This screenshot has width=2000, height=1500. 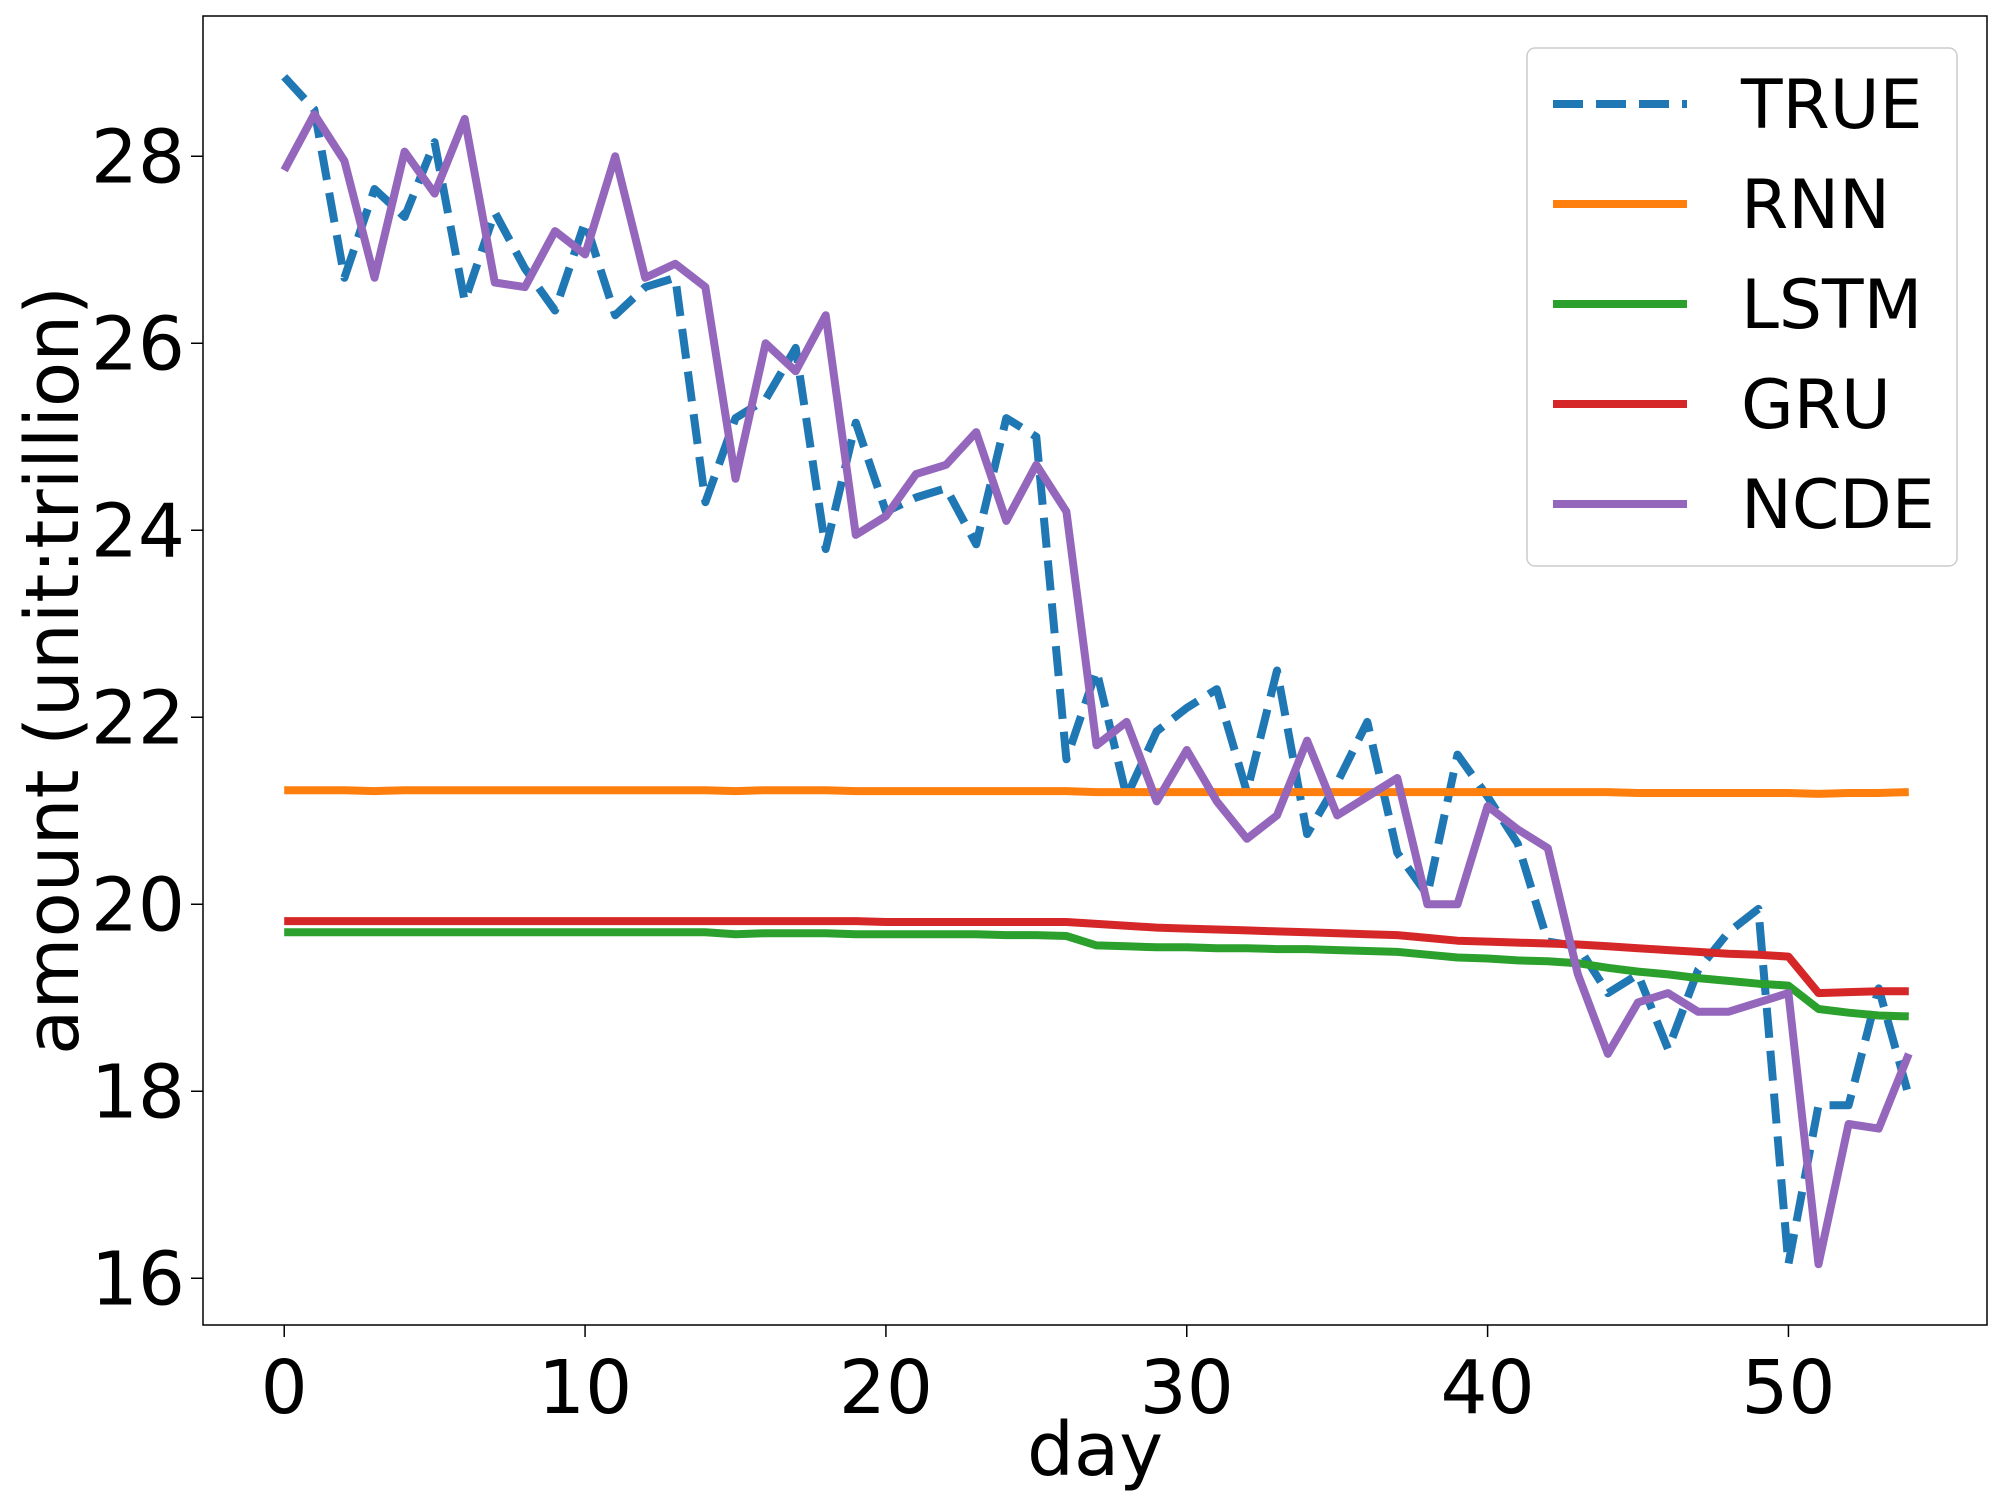 I want to click on y-axis-label: amount (unit:trillion), so click(x=53, y=670).